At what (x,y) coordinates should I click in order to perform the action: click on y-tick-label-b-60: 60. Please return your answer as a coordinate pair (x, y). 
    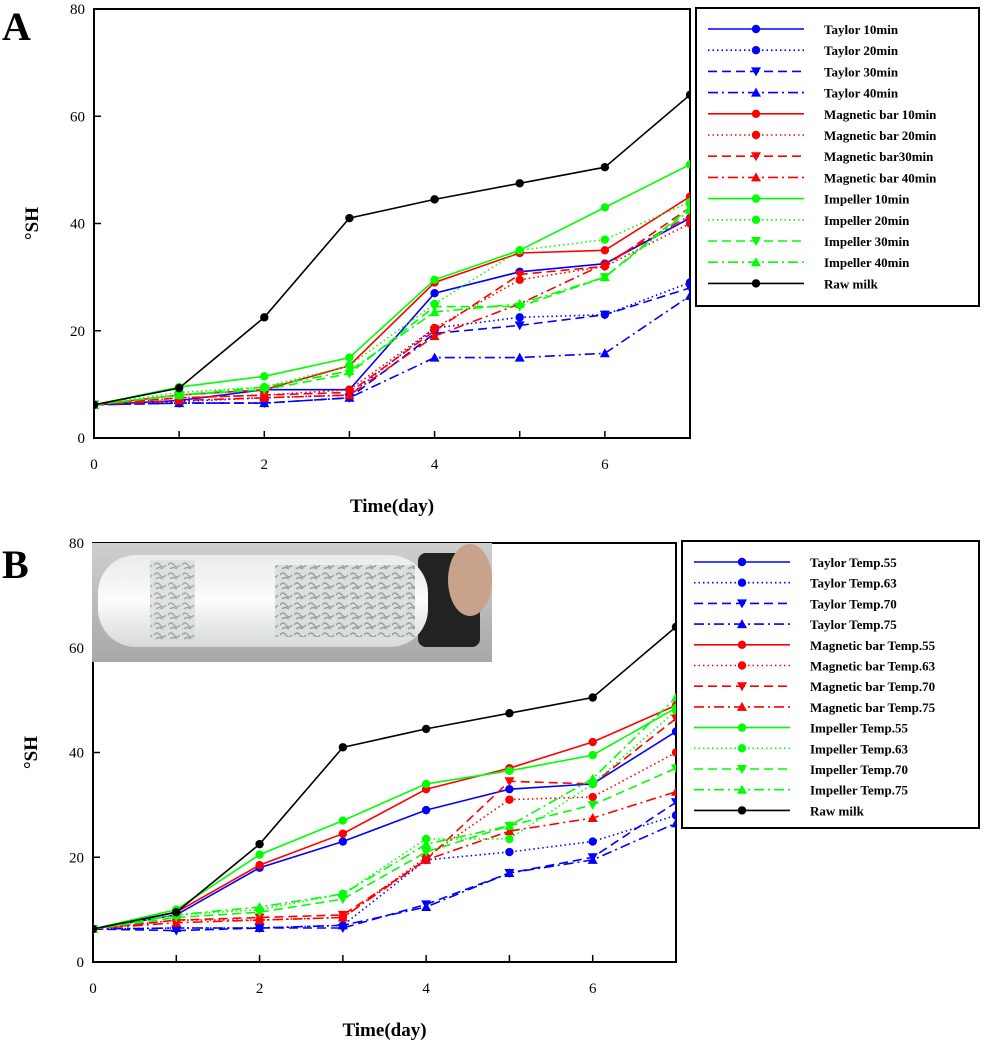
    Looking at the image, I should click on (76, 649).